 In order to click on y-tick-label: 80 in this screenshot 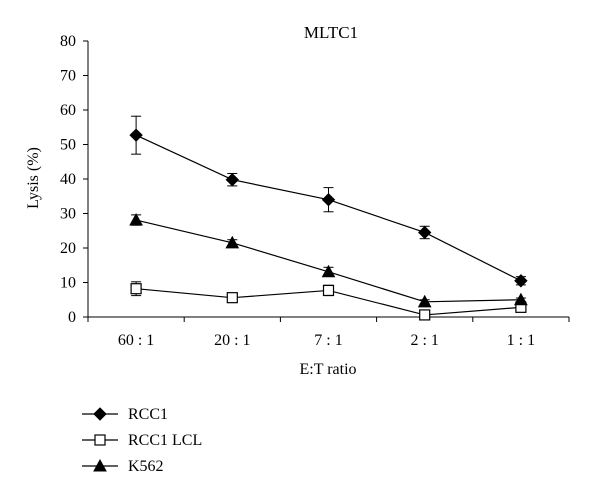, I will do `click(68, 41)`.